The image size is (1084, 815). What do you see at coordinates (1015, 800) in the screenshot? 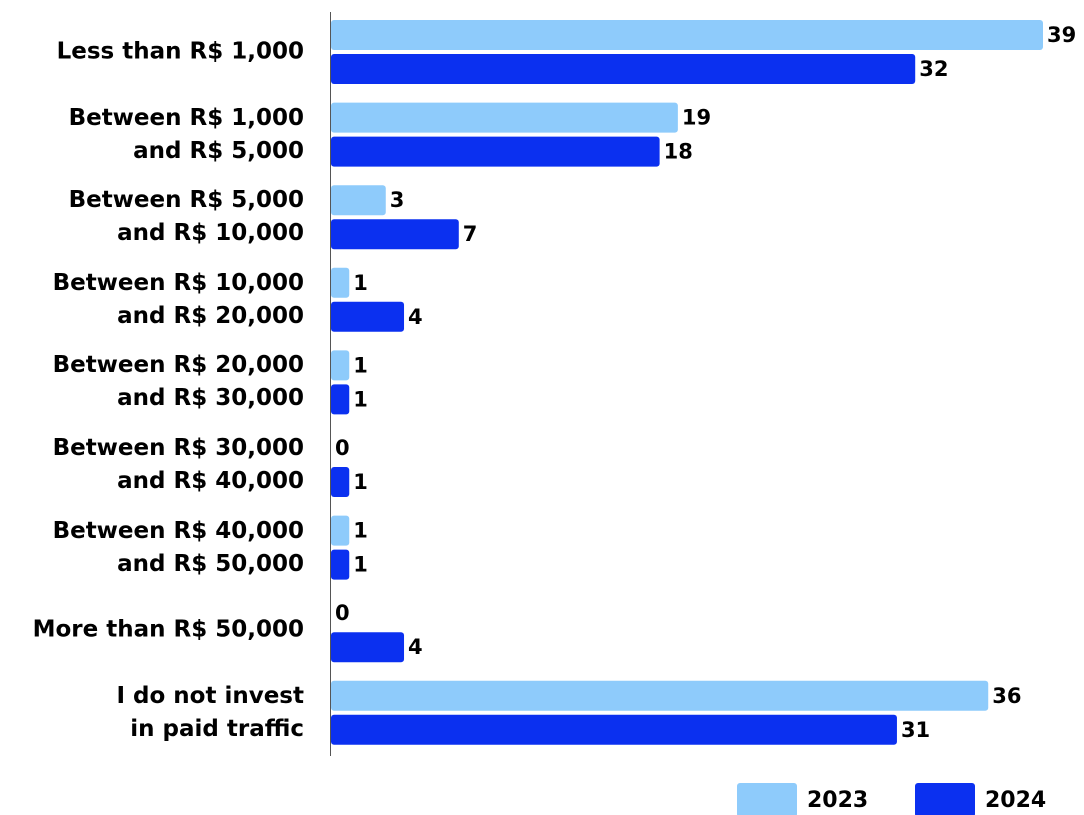
I see `legend-label: 2024` at bounding box center [1015, 800].